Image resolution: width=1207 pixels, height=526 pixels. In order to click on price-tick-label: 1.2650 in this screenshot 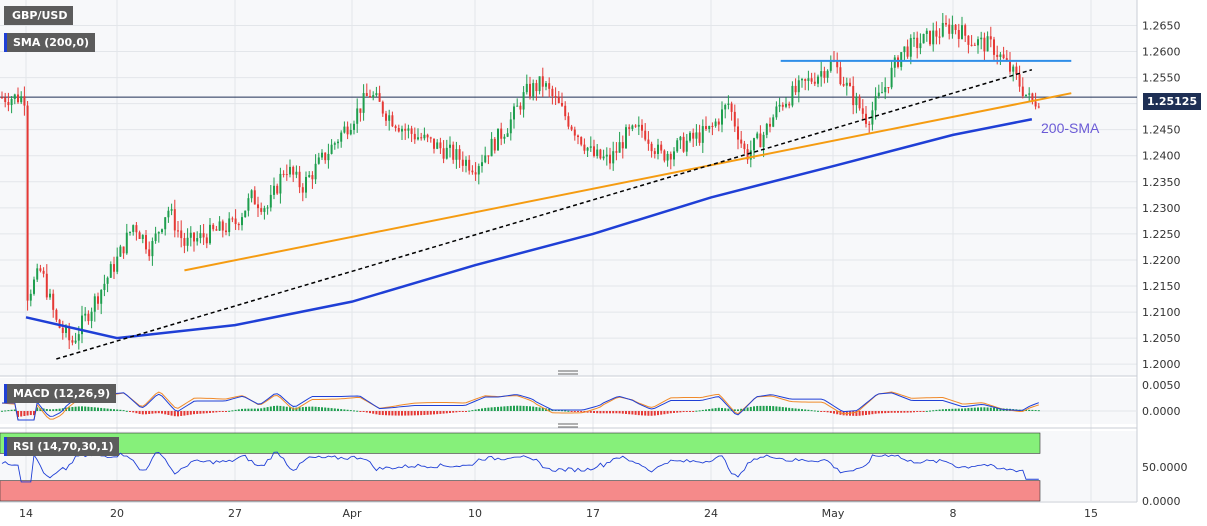, I will do `click(1161, 25)`.